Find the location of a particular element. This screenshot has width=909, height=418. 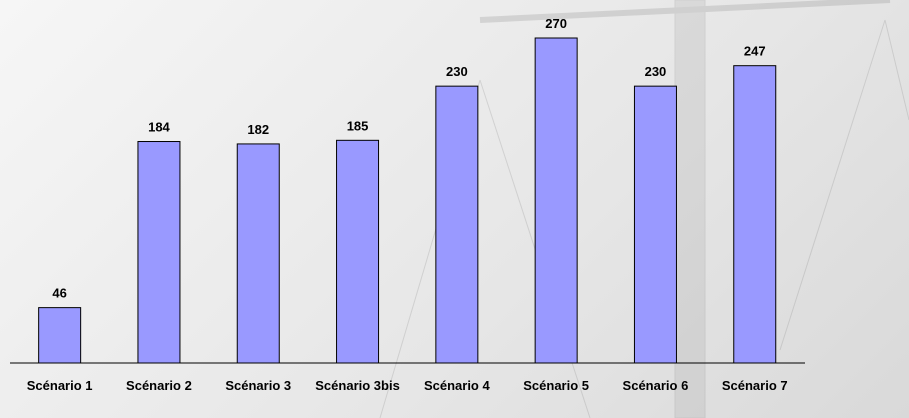

x-tick-label: Scénario 7 is located at coordinates (754, 385).